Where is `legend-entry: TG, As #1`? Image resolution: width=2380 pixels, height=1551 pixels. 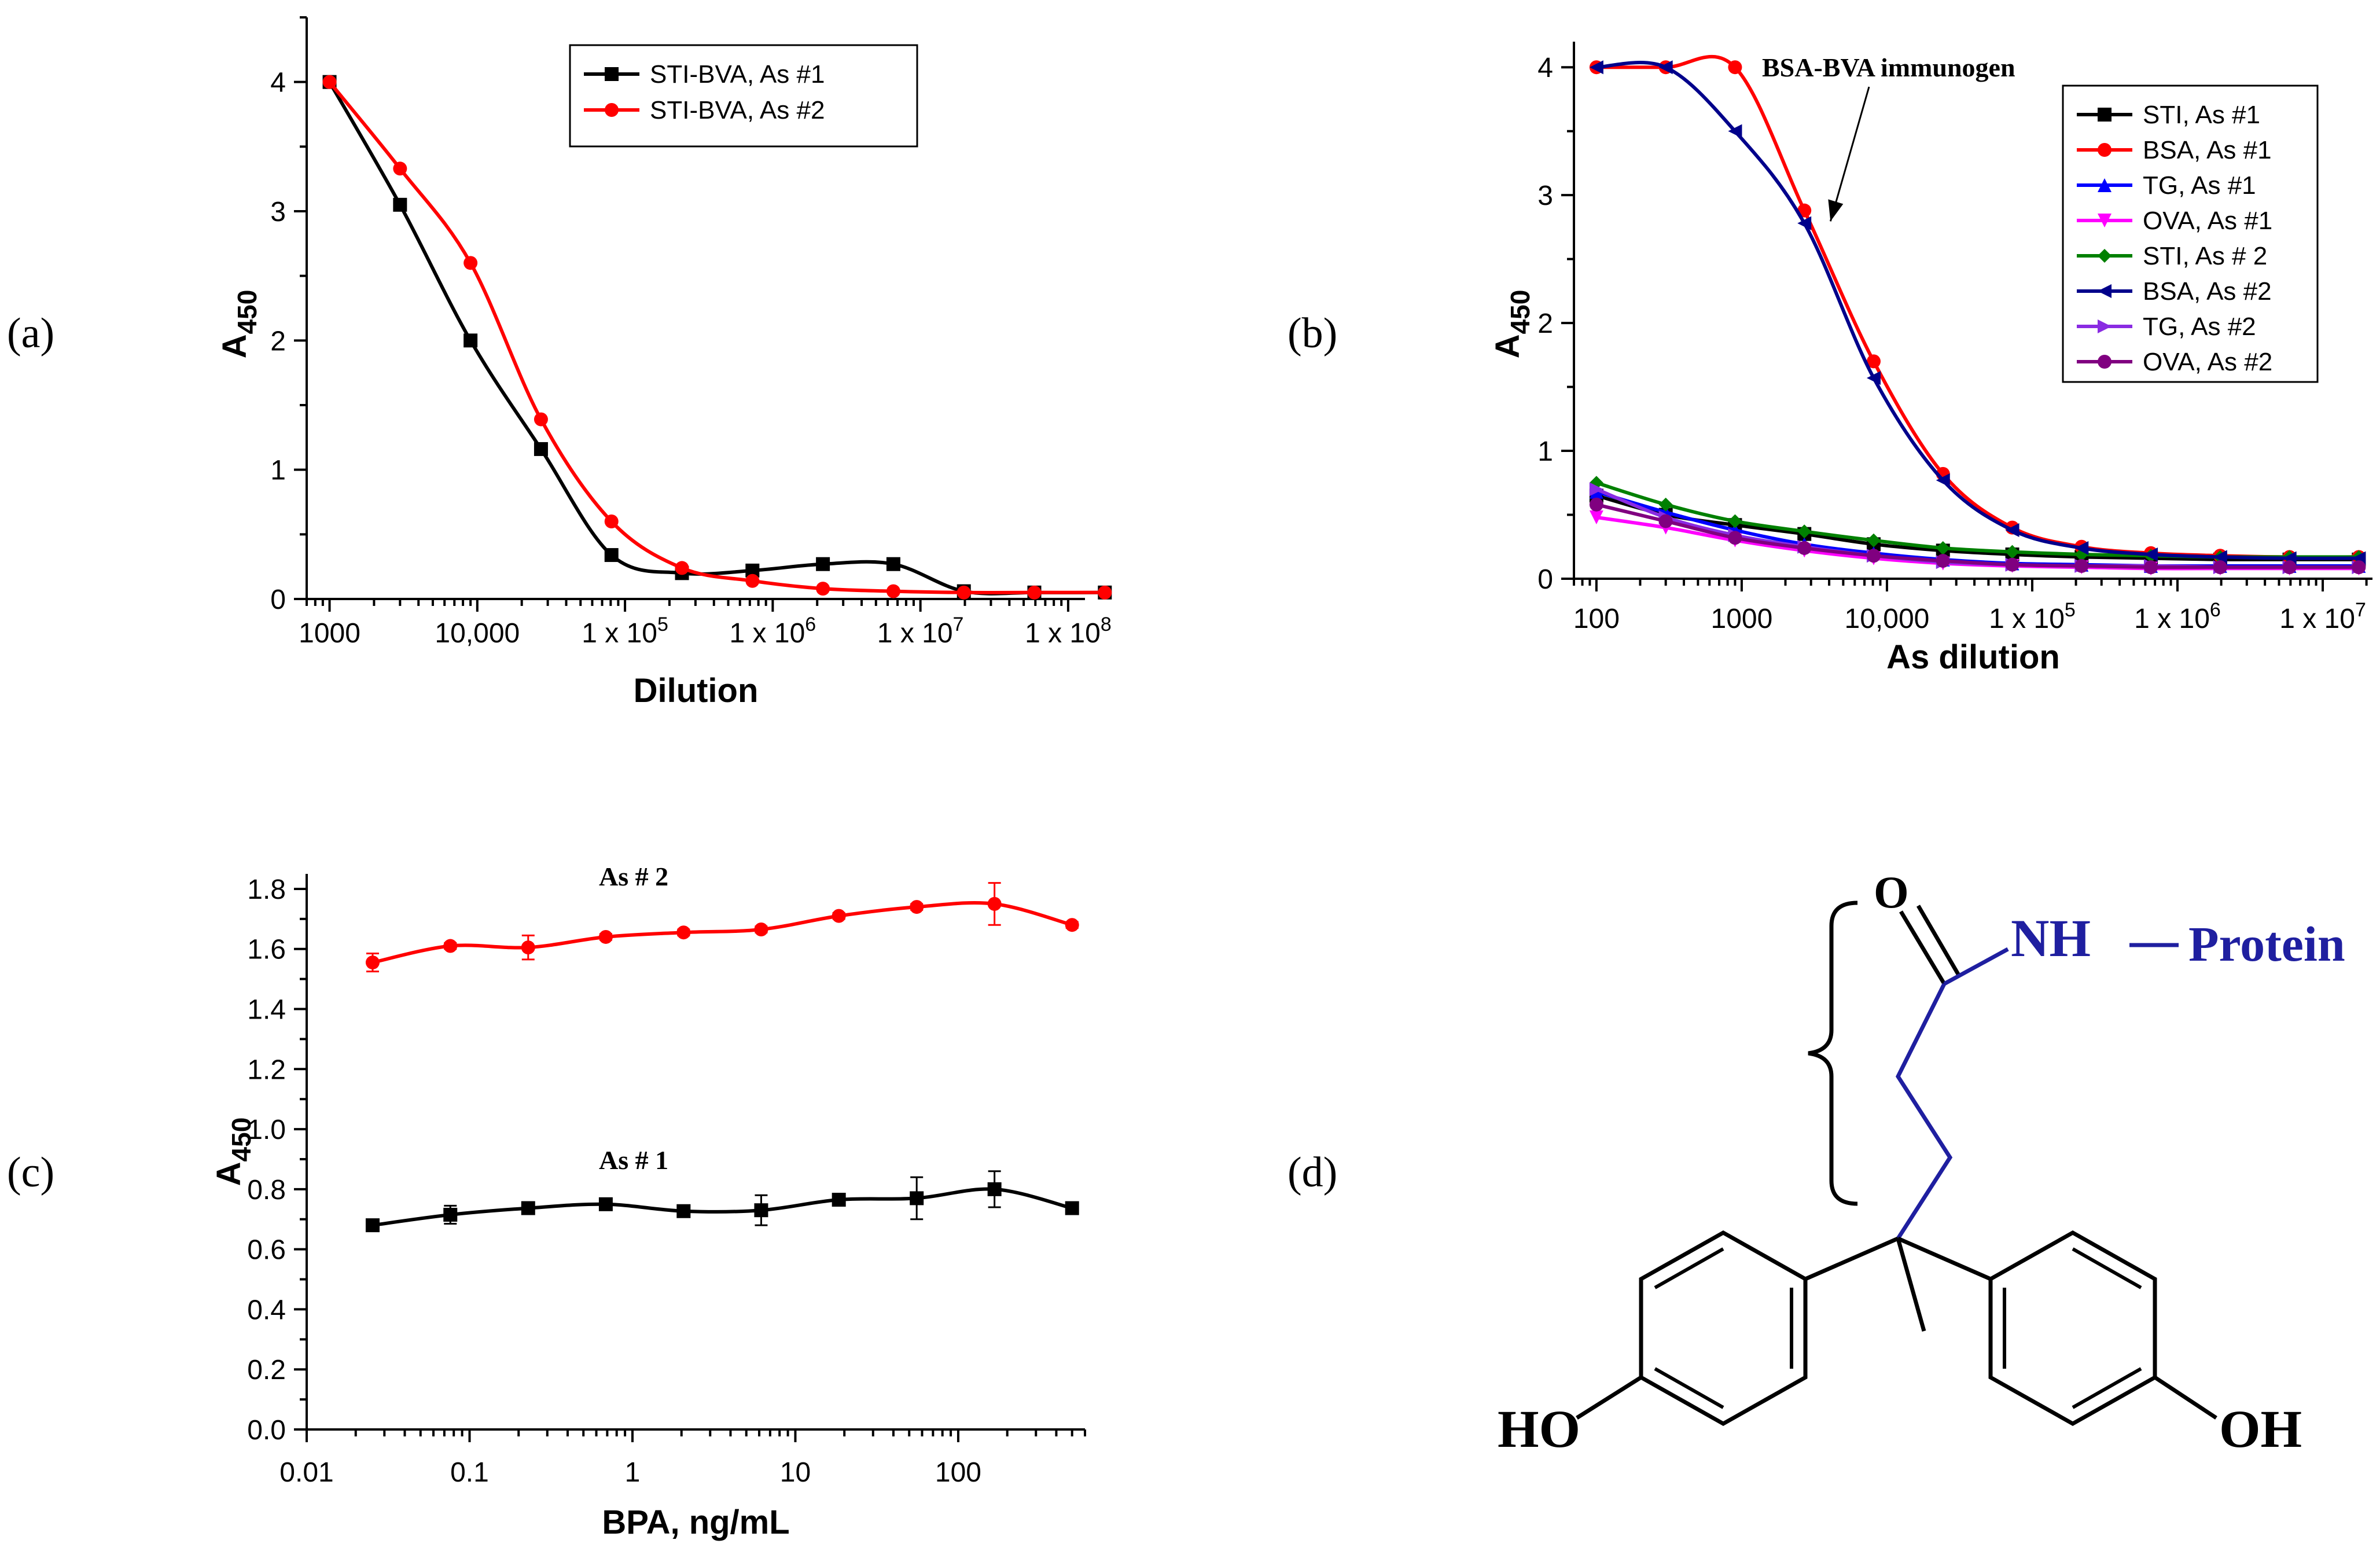 legend-entry: TG, As #1 is located at coordinates (2200, 186).